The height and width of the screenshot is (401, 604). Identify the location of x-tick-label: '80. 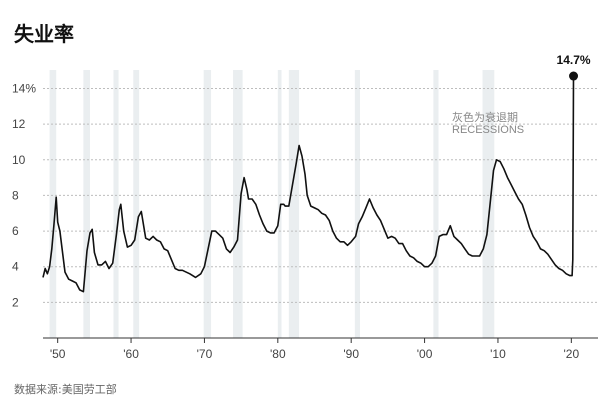
(278, 354).